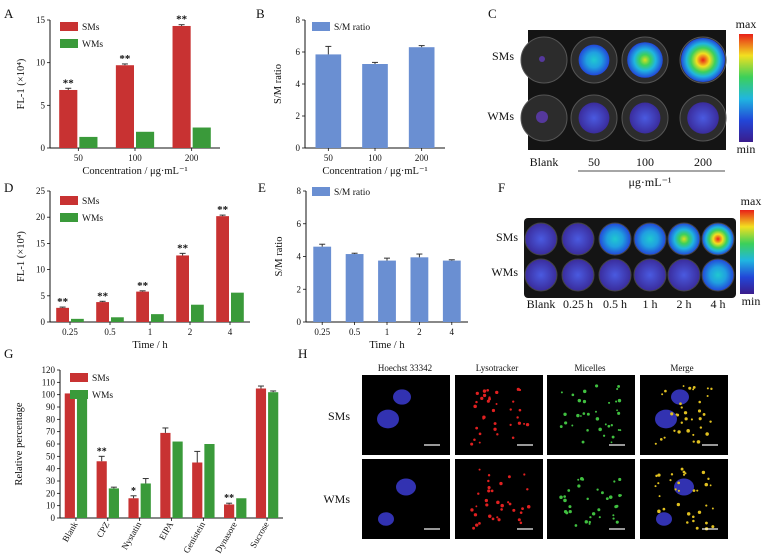 The height and width of the screenshot is (559, 776). What do you see at coordinates (21, 256) in the screenshot?
I see `y-axis-label-D: FL-1 (×10⁴)` at bounding box center [21, 256].